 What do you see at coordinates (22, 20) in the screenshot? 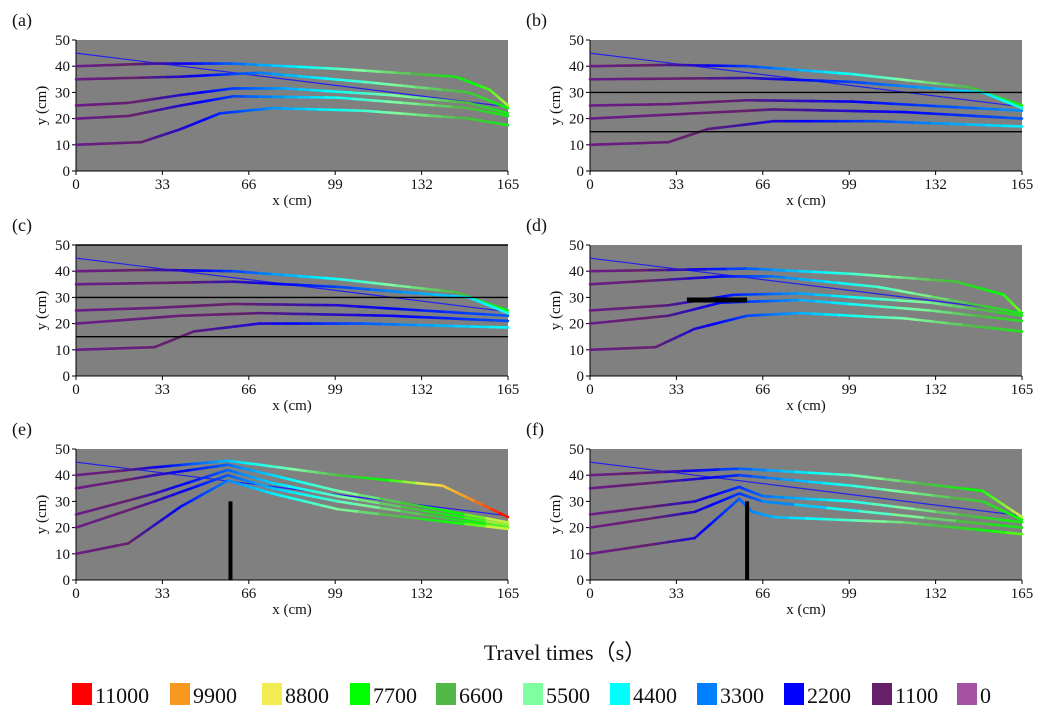
I see `panel-label: (a)` at bounding box center [22, 20].